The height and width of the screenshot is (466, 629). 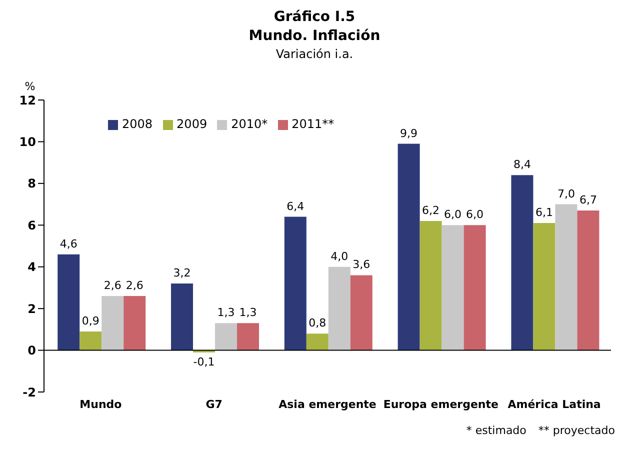 What do you see at coordinates (182, 273) in the screenshot?
I see `data-label: 3,2` at bounding box center [182, 273].